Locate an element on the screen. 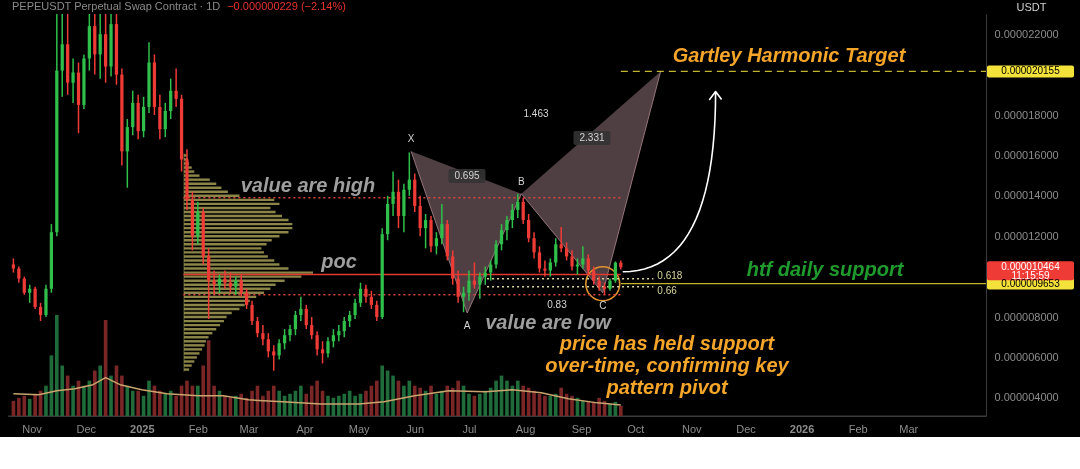  chart-subtitle: −0.000000229 (−2.14%) is located at coordinates (286, 6).